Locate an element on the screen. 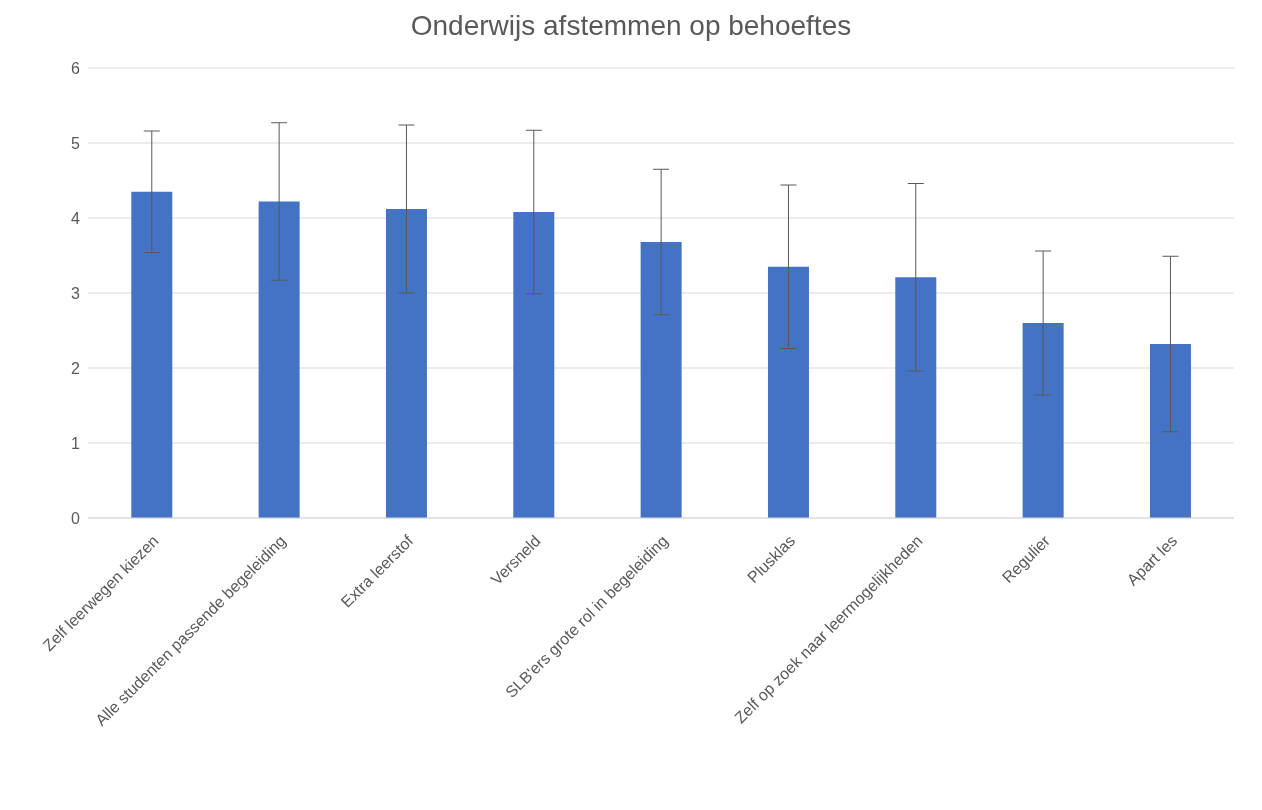  y-tick-label: 6 is located at coordinates (76, 68).